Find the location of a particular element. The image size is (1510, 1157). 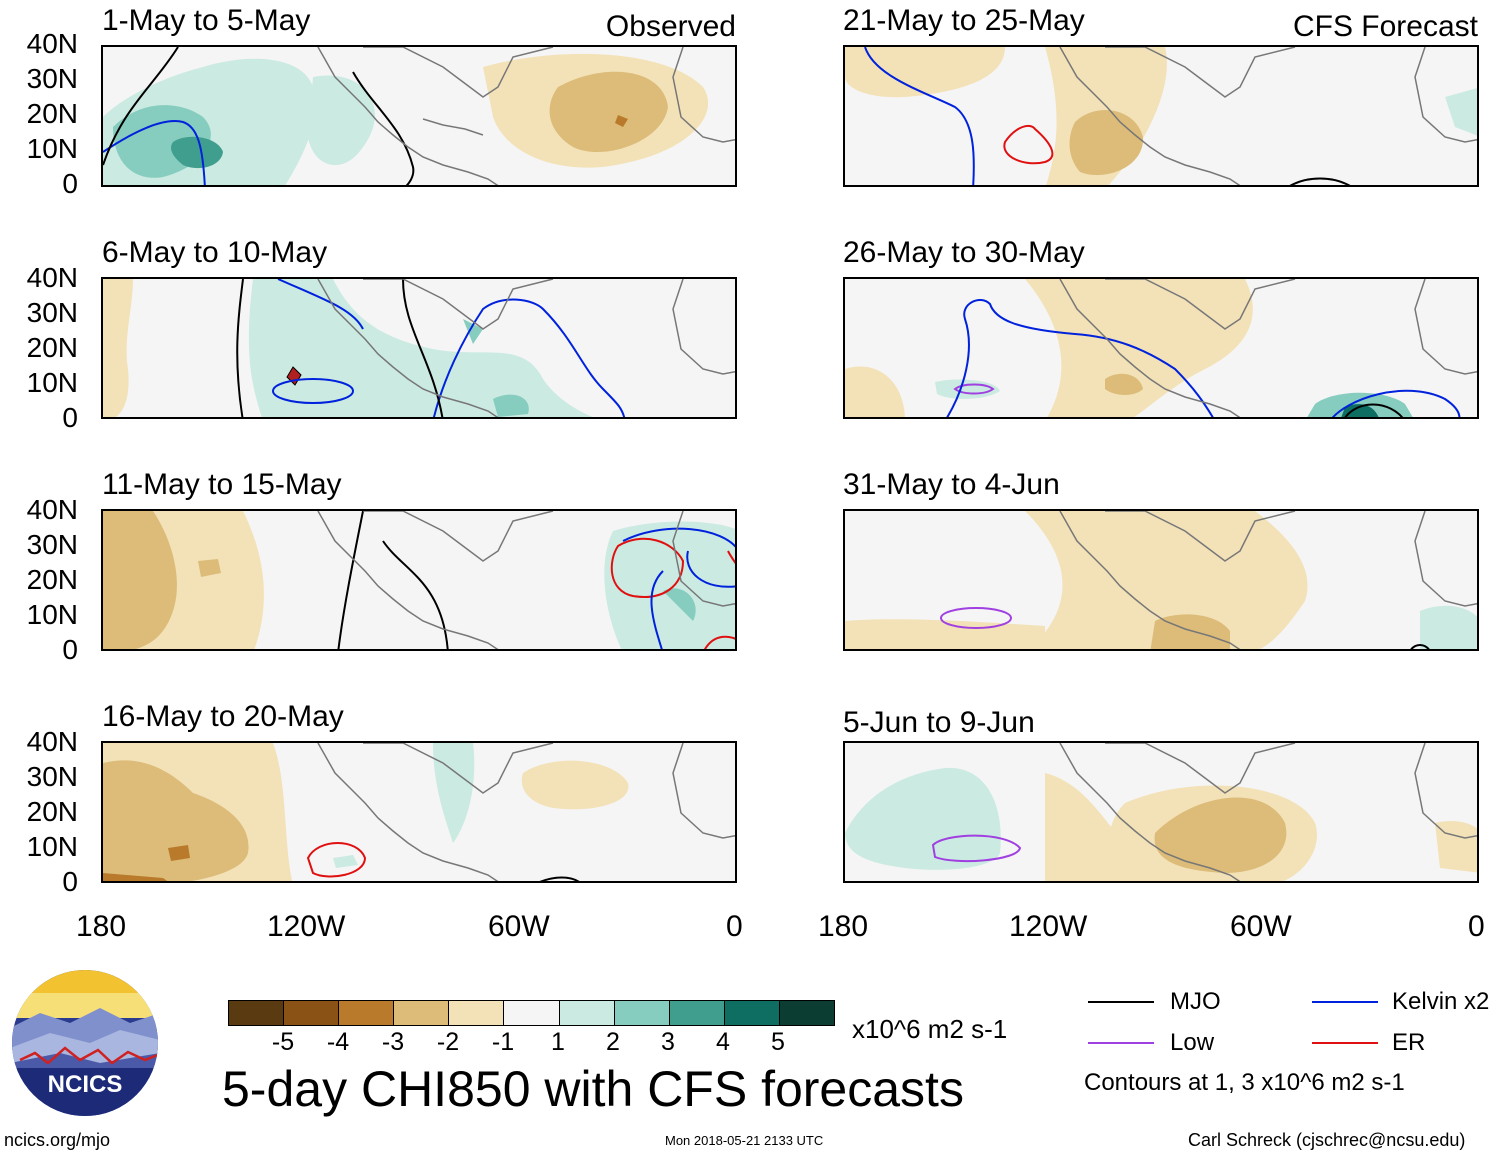

panel-title-left-4: 16-May to 20-May is located at coordinates (223, 716).